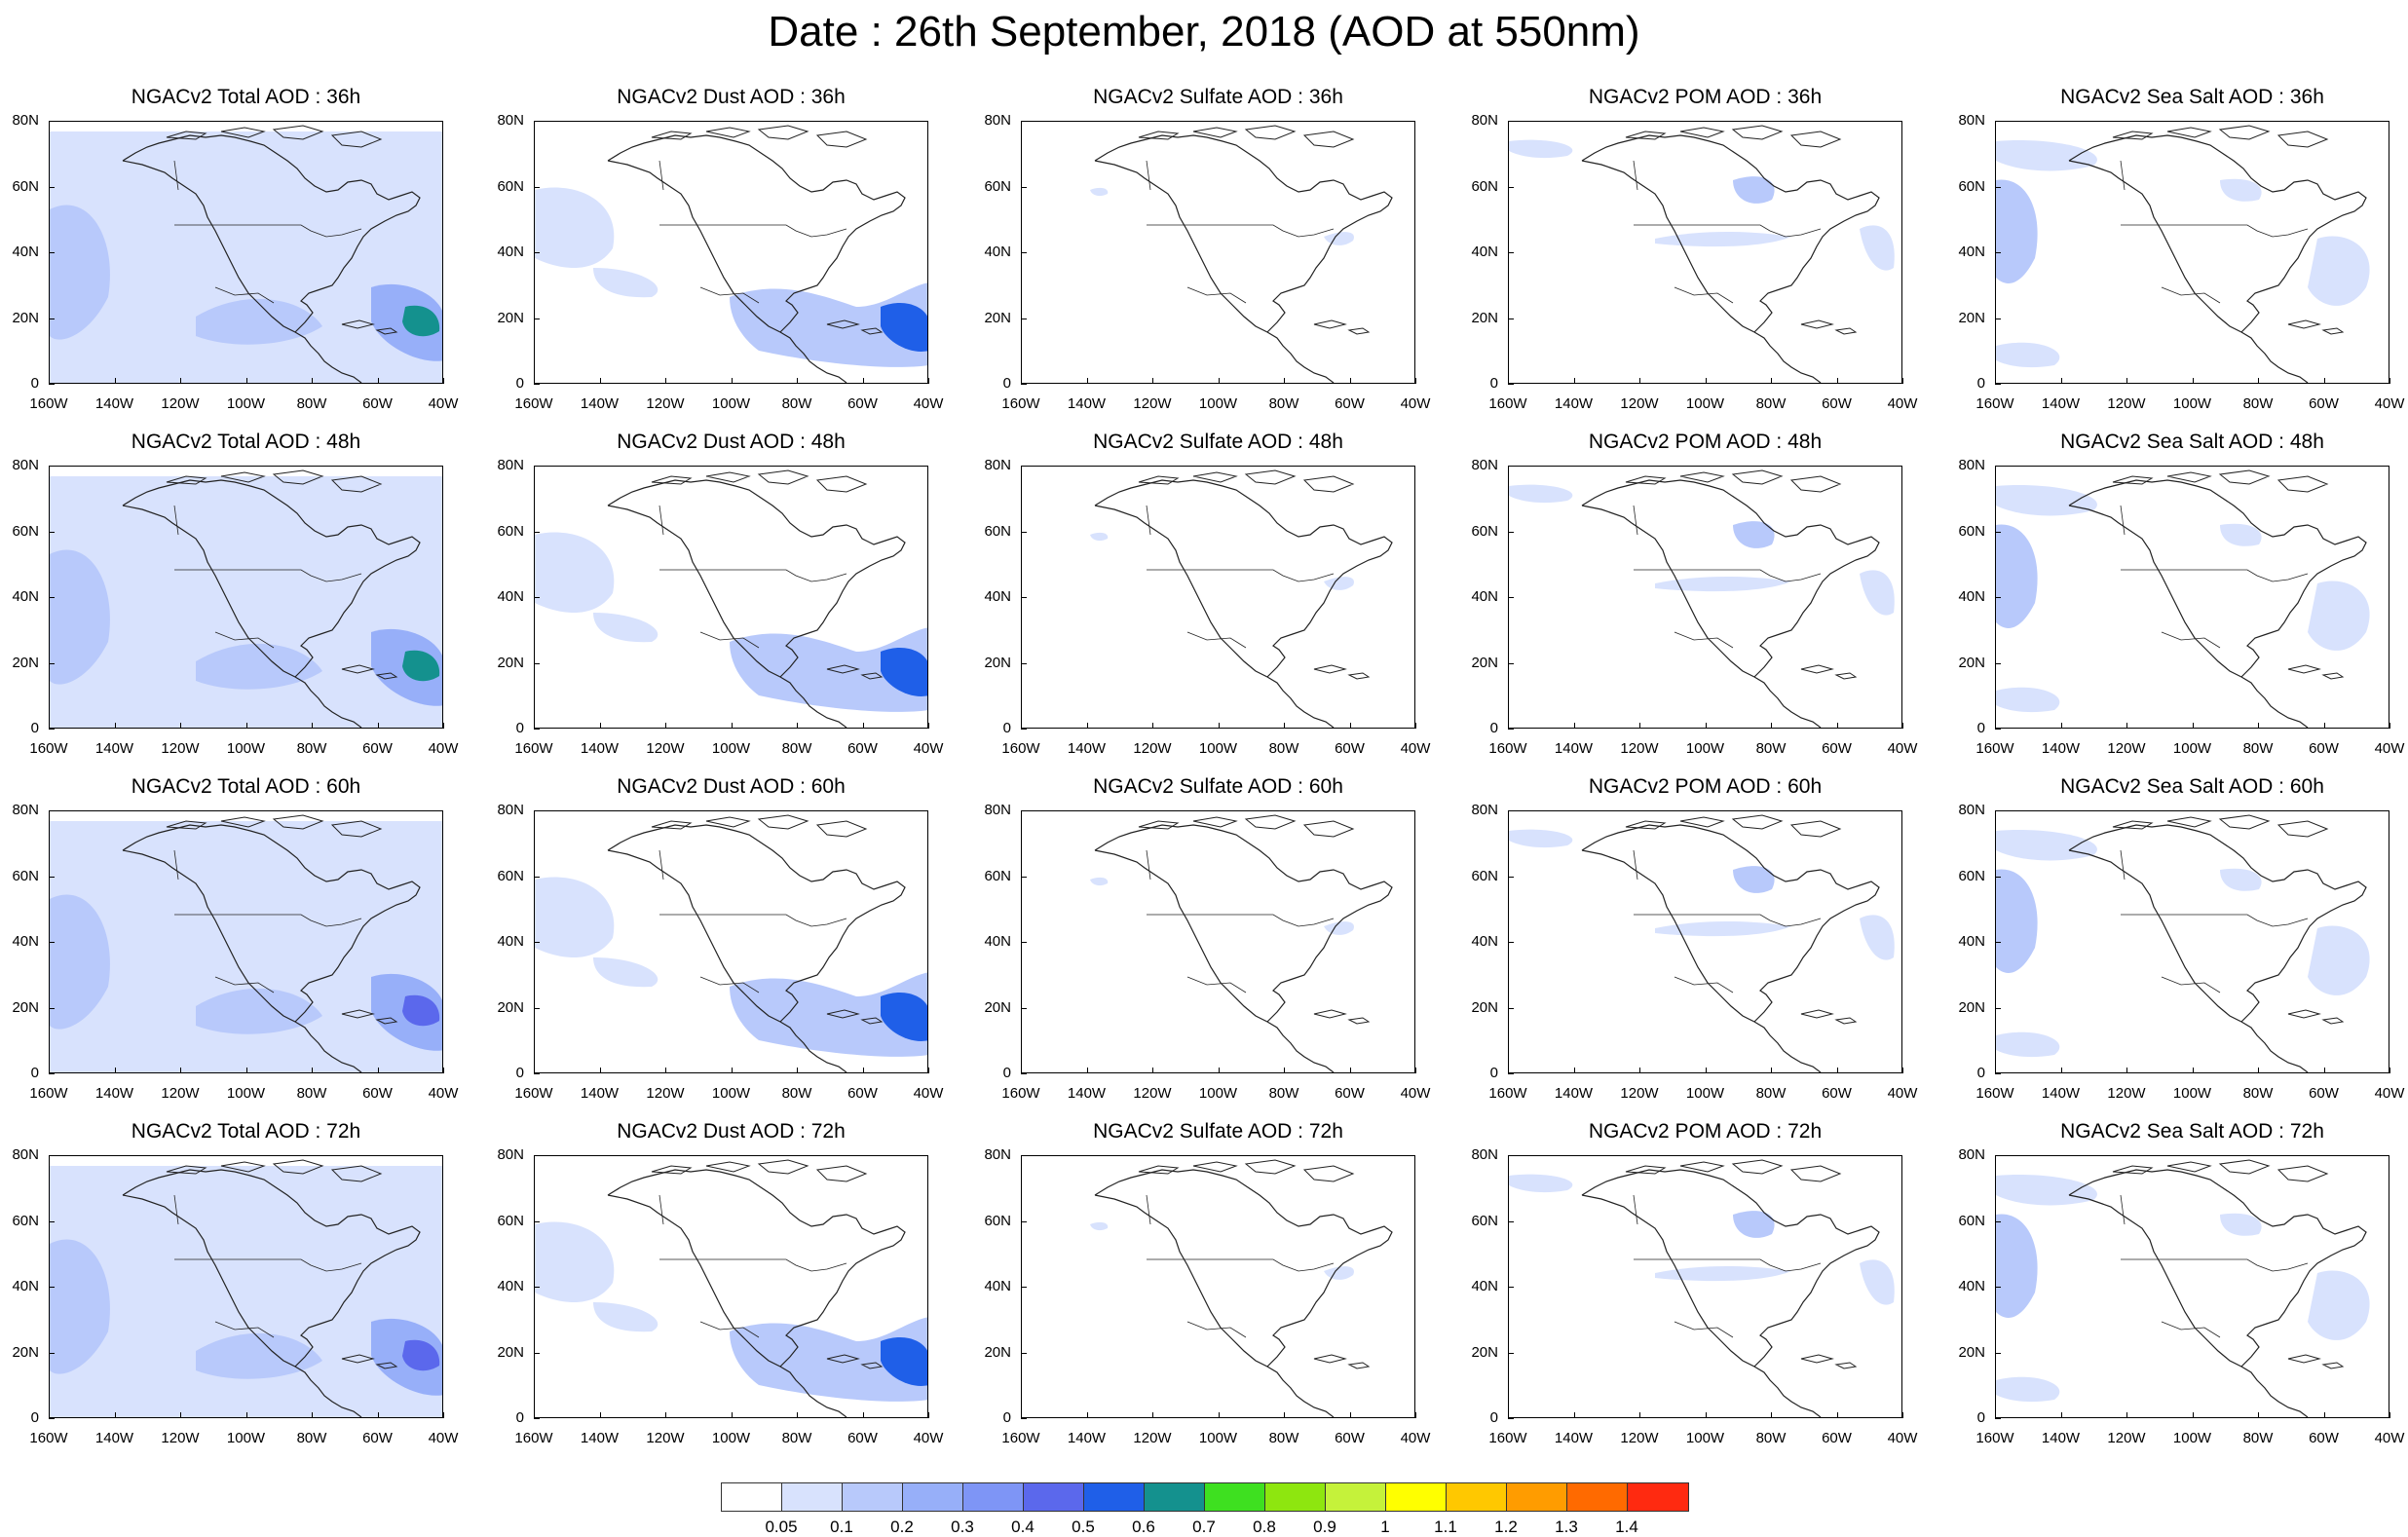 The width and height of the screenshot is (2408, 1537). I want to click on longitude-tick-label: 80W, so click(2258, 403).